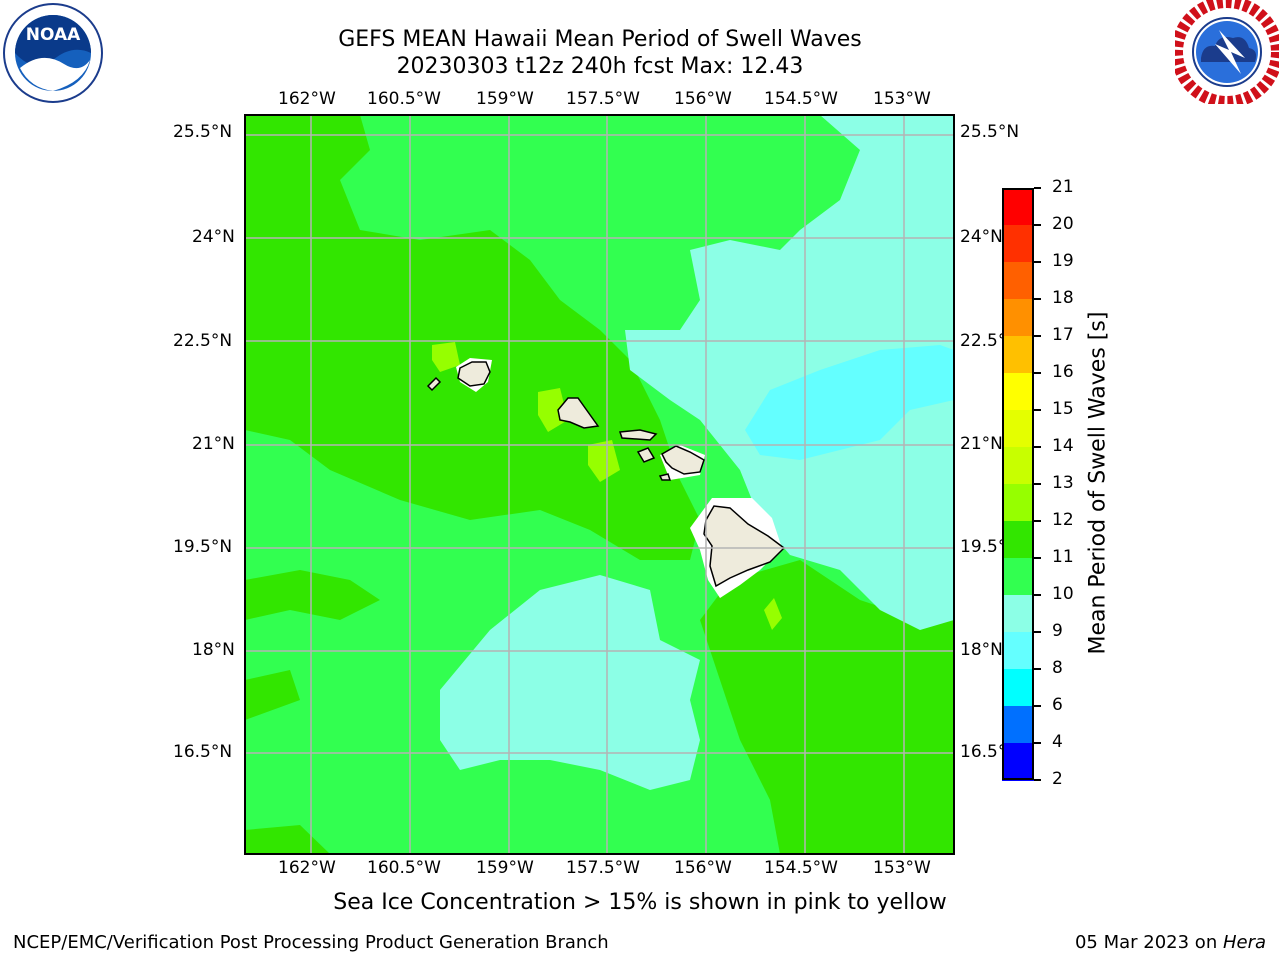  I want to click on lon-label-top: 159°W, so click(505, 99).